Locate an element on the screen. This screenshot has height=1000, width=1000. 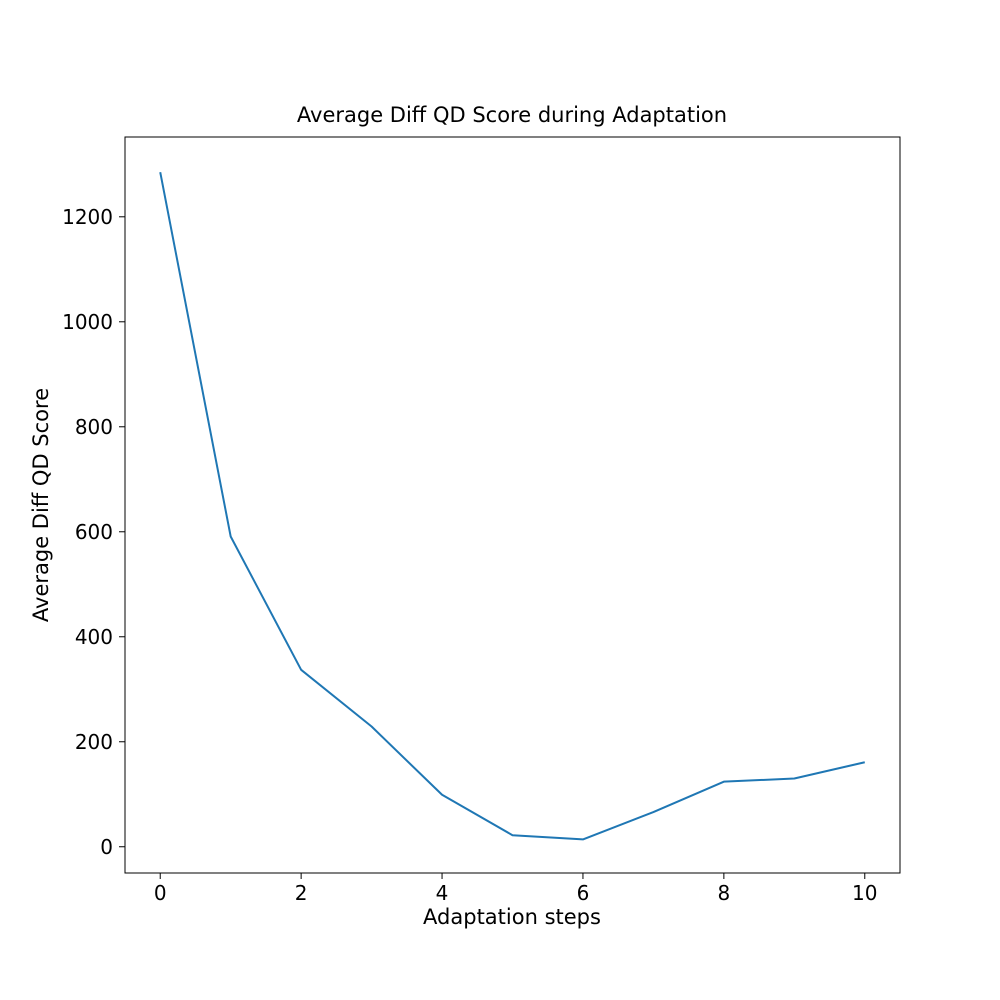
x-tick-label: 8 is located at coordinates (723, 893).